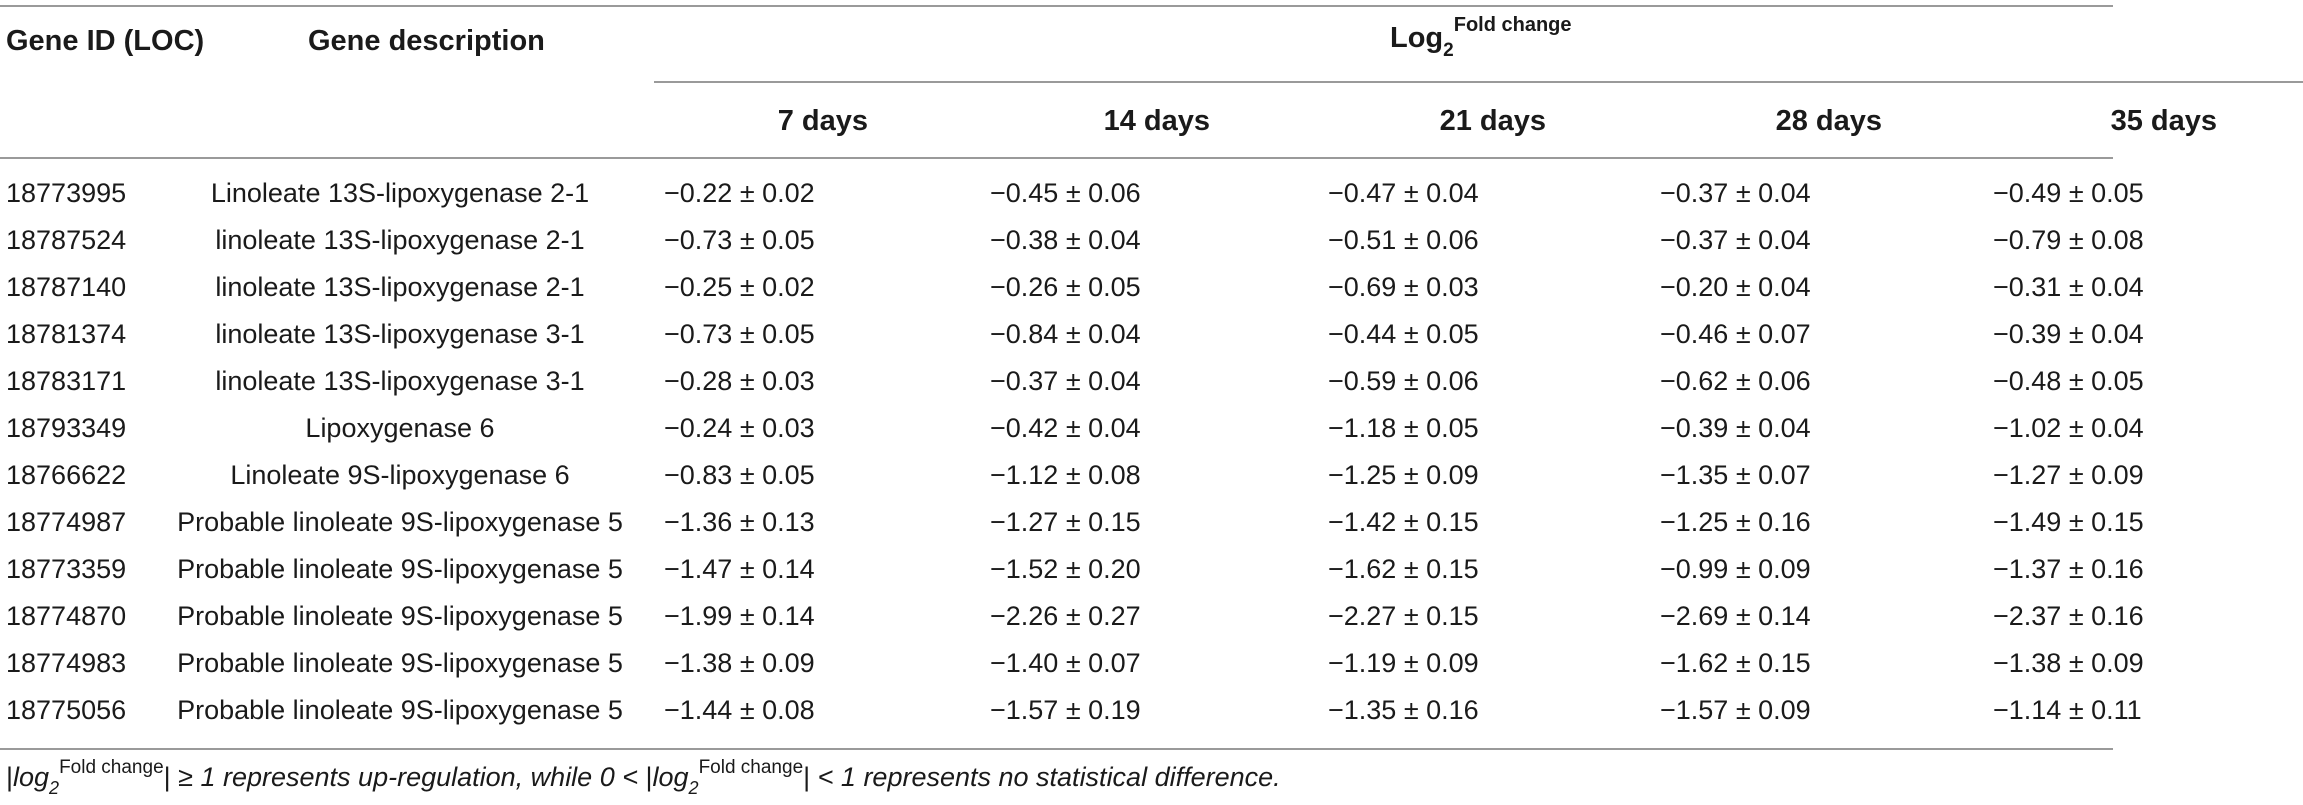 This screenshot has height=805, width=2303. What do you see at coordinates (1492, 121) in the screenshot?
I see `day-header-21: 21 days` at bounding box center [1492, 121].